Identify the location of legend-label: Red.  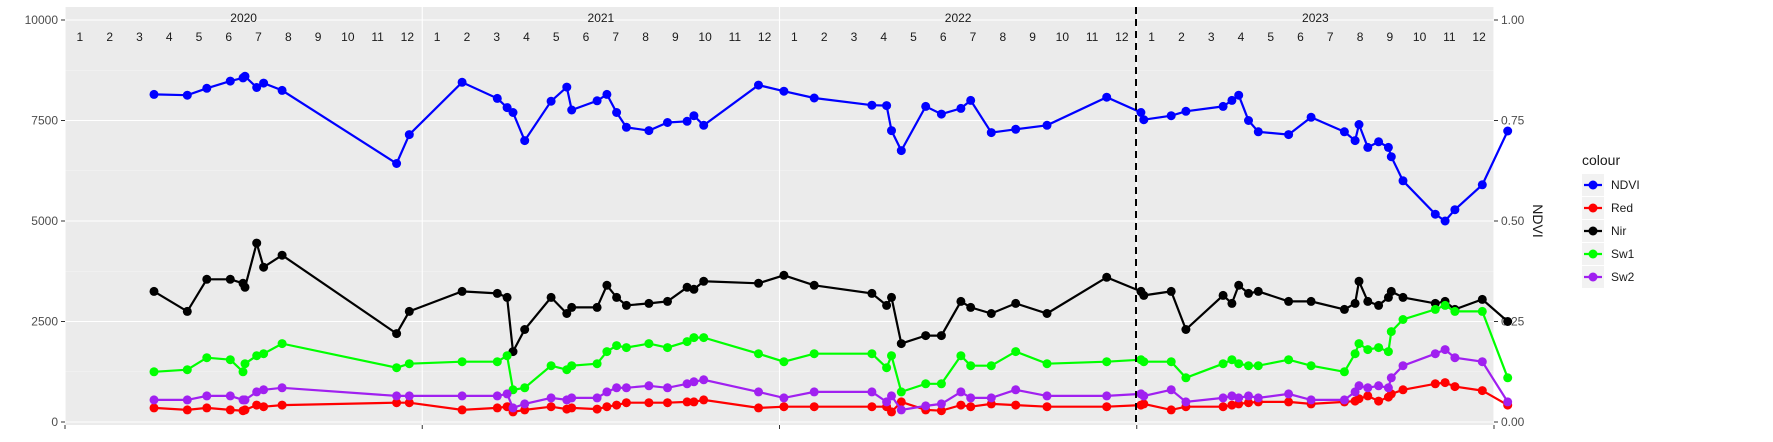
(1622, 208).